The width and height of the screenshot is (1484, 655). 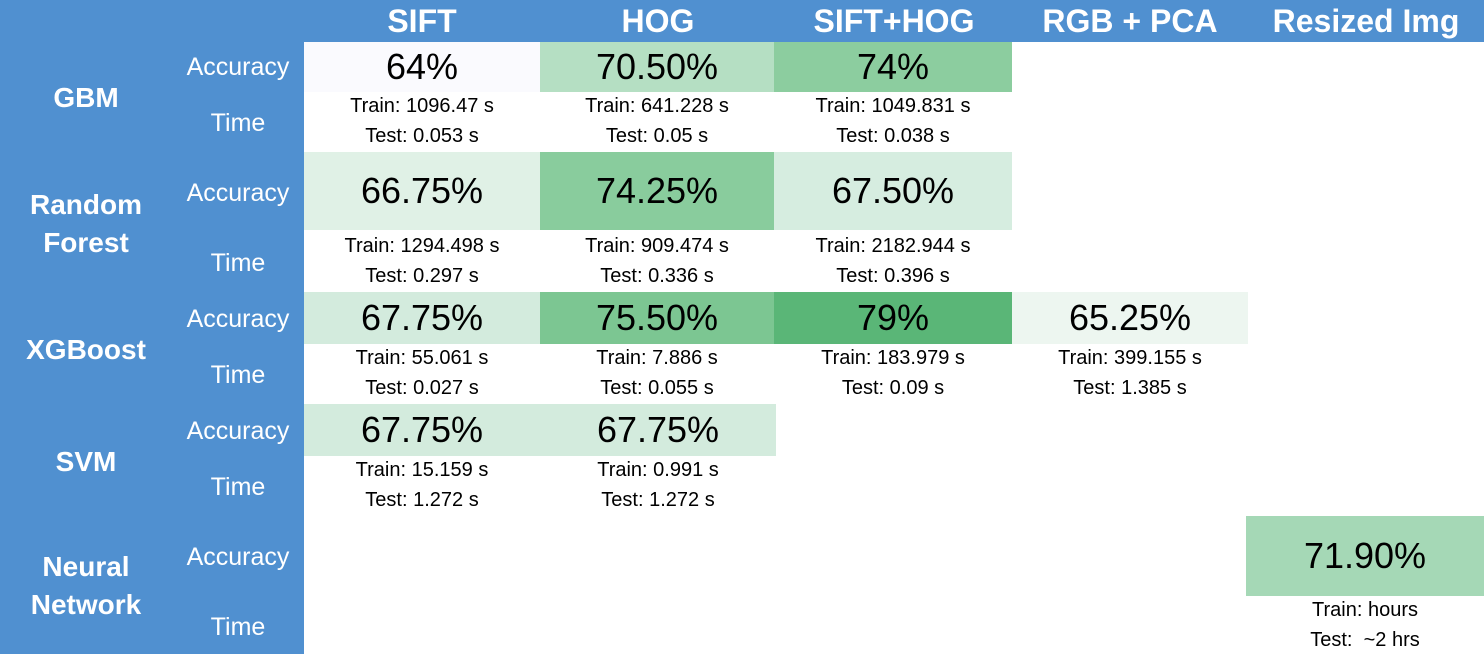 I want to click on train-time: Train: 183.979 s, so click(x=893, y=358).